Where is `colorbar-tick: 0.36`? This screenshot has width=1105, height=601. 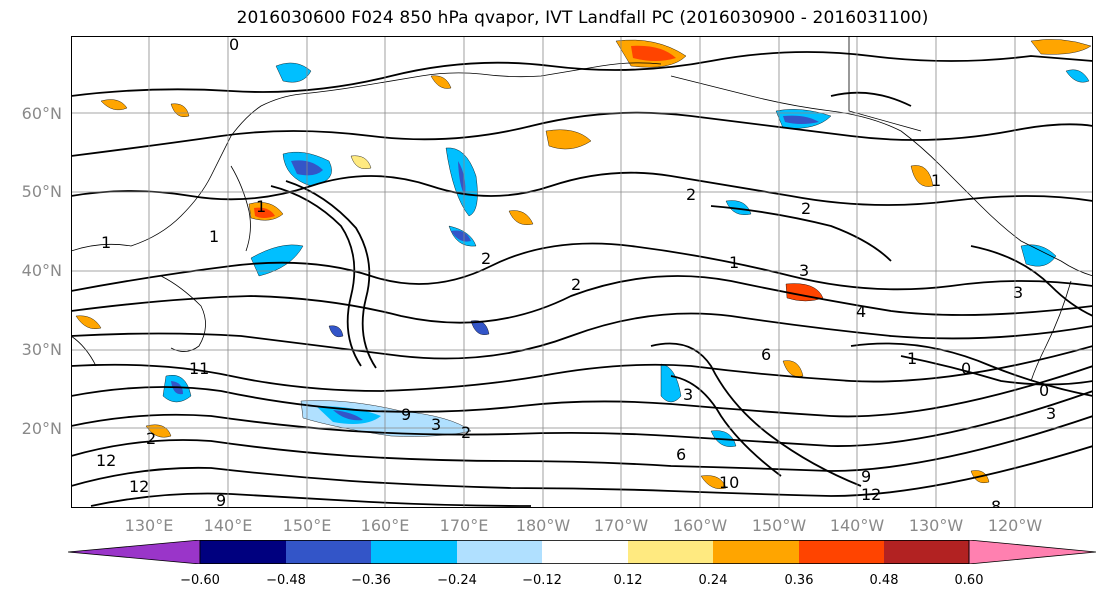 colorbar-tick: 0.36 is located at coordinates (799, 580).